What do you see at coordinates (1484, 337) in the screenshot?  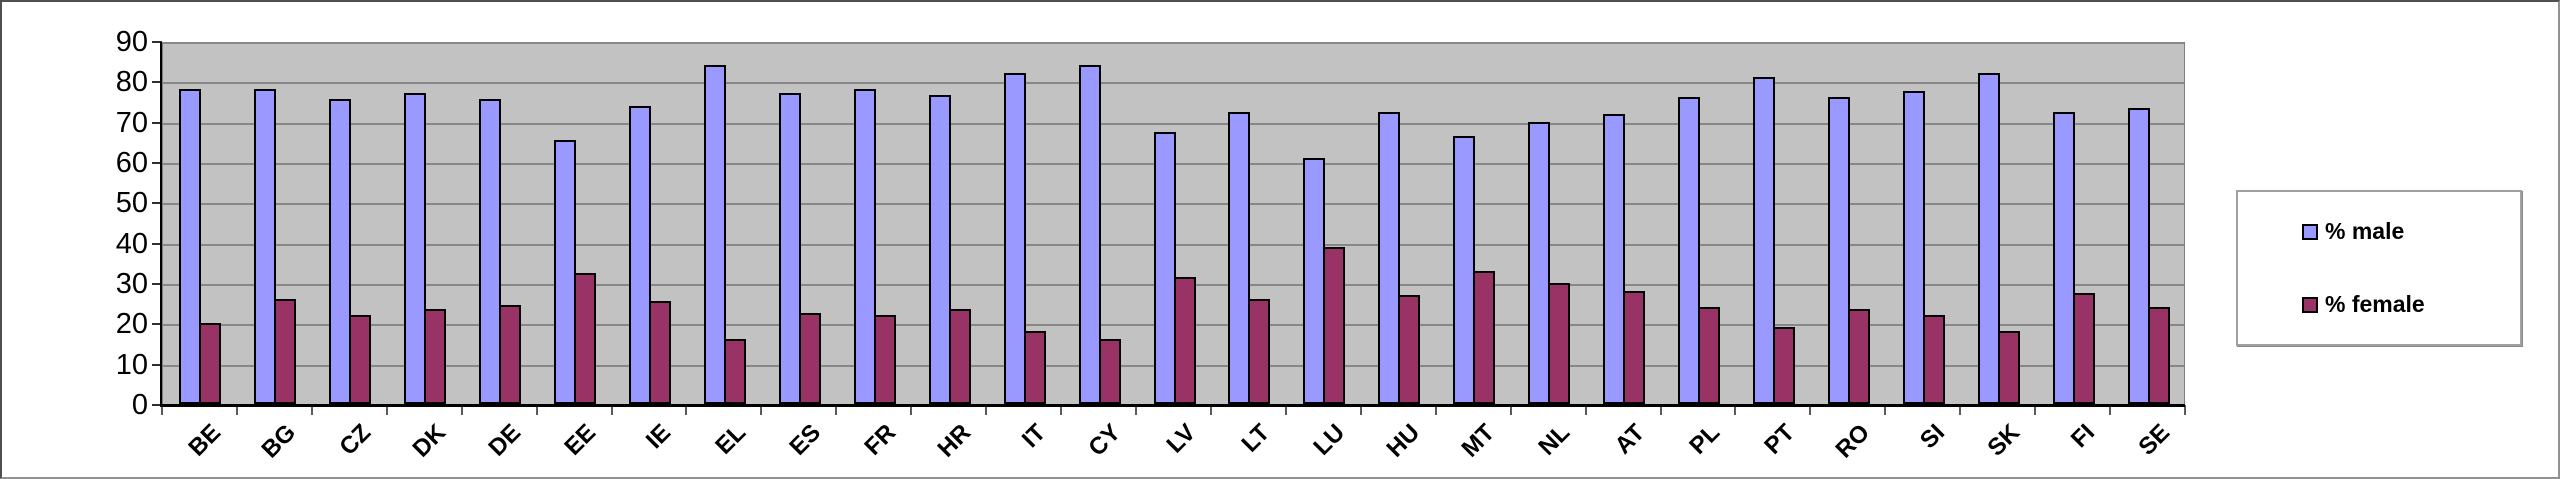 I see `bar-female-MT` at bounding box center [1484, 337].